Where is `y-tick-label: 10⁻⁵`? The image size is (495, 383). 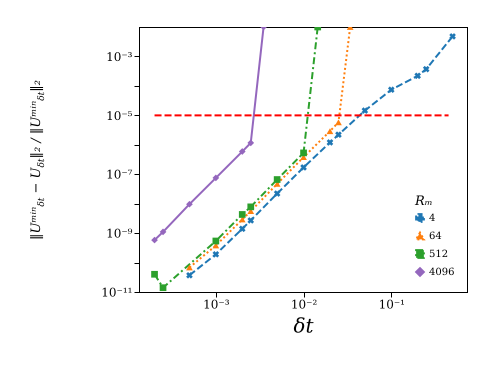 y-tick-label: 10⁻⁵ is located at coordinates (119, 115).